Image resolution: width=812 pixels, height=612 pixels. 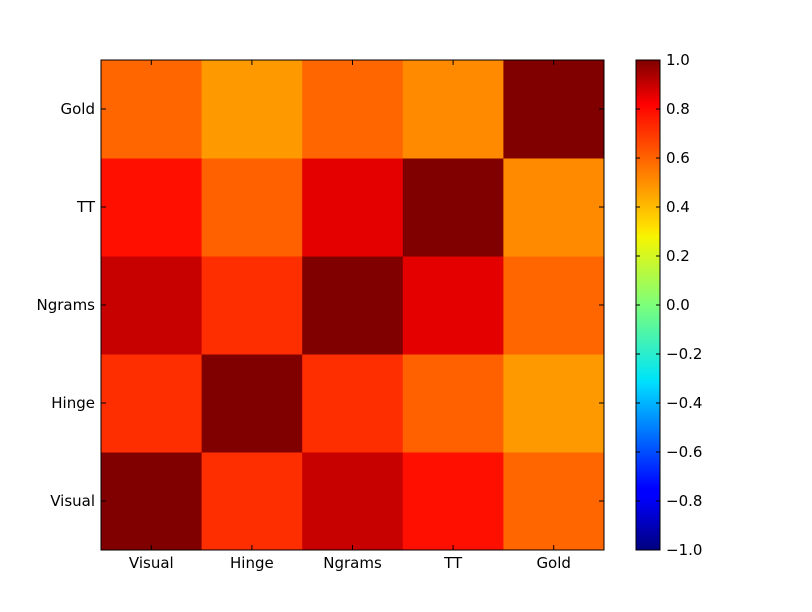 I want to click on colorbar-tick-label: 0.0, so click(x=678, y=305).